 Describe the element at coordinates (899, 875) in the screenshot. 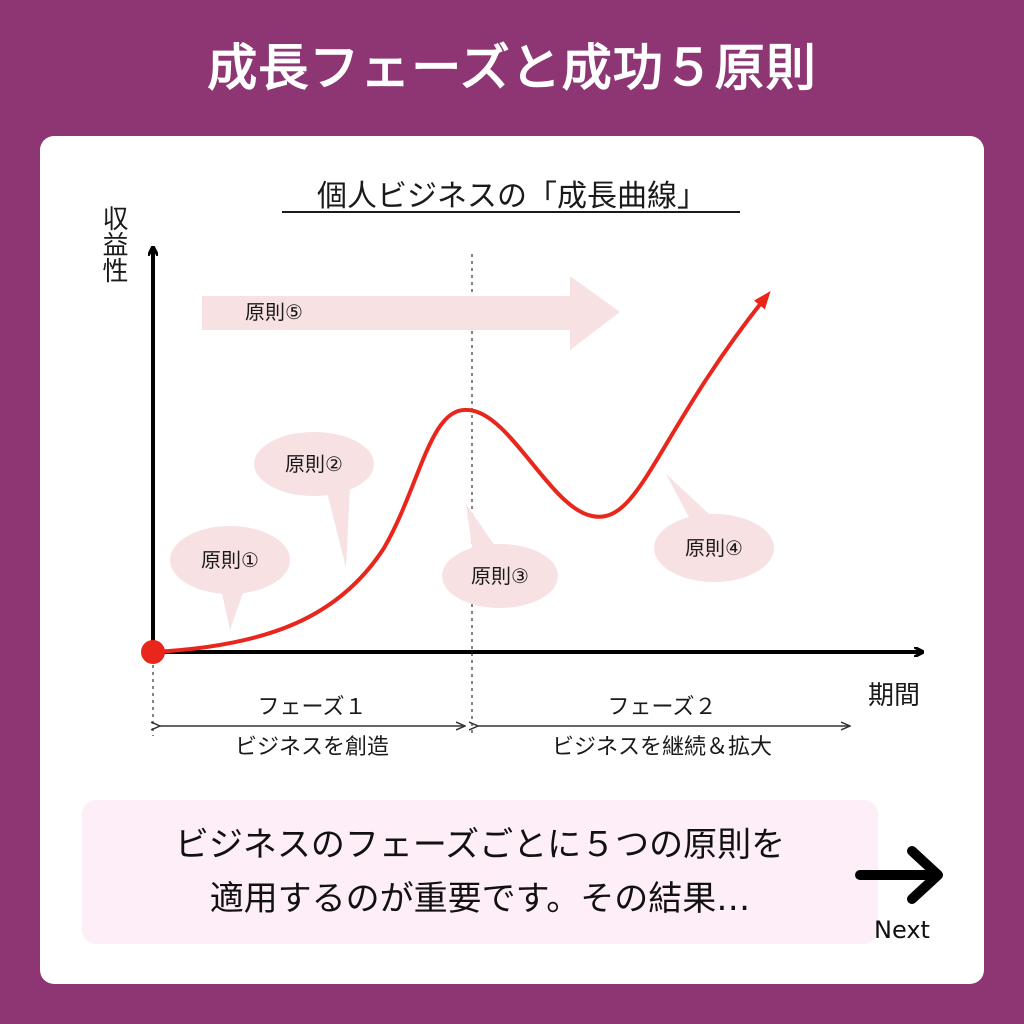

I see `arrow-right-icon` at that location.